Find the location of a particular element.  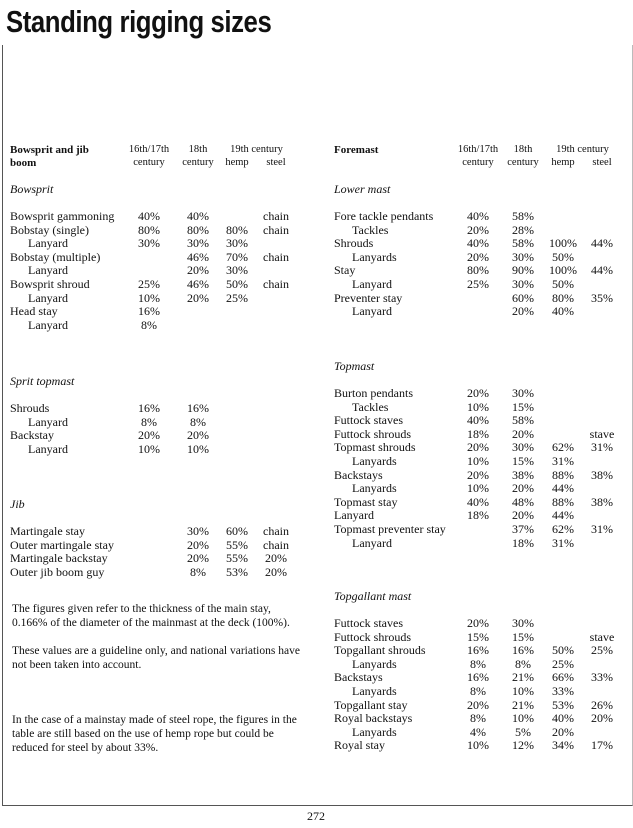

cell: 90% is located at coordinates (523, 270).